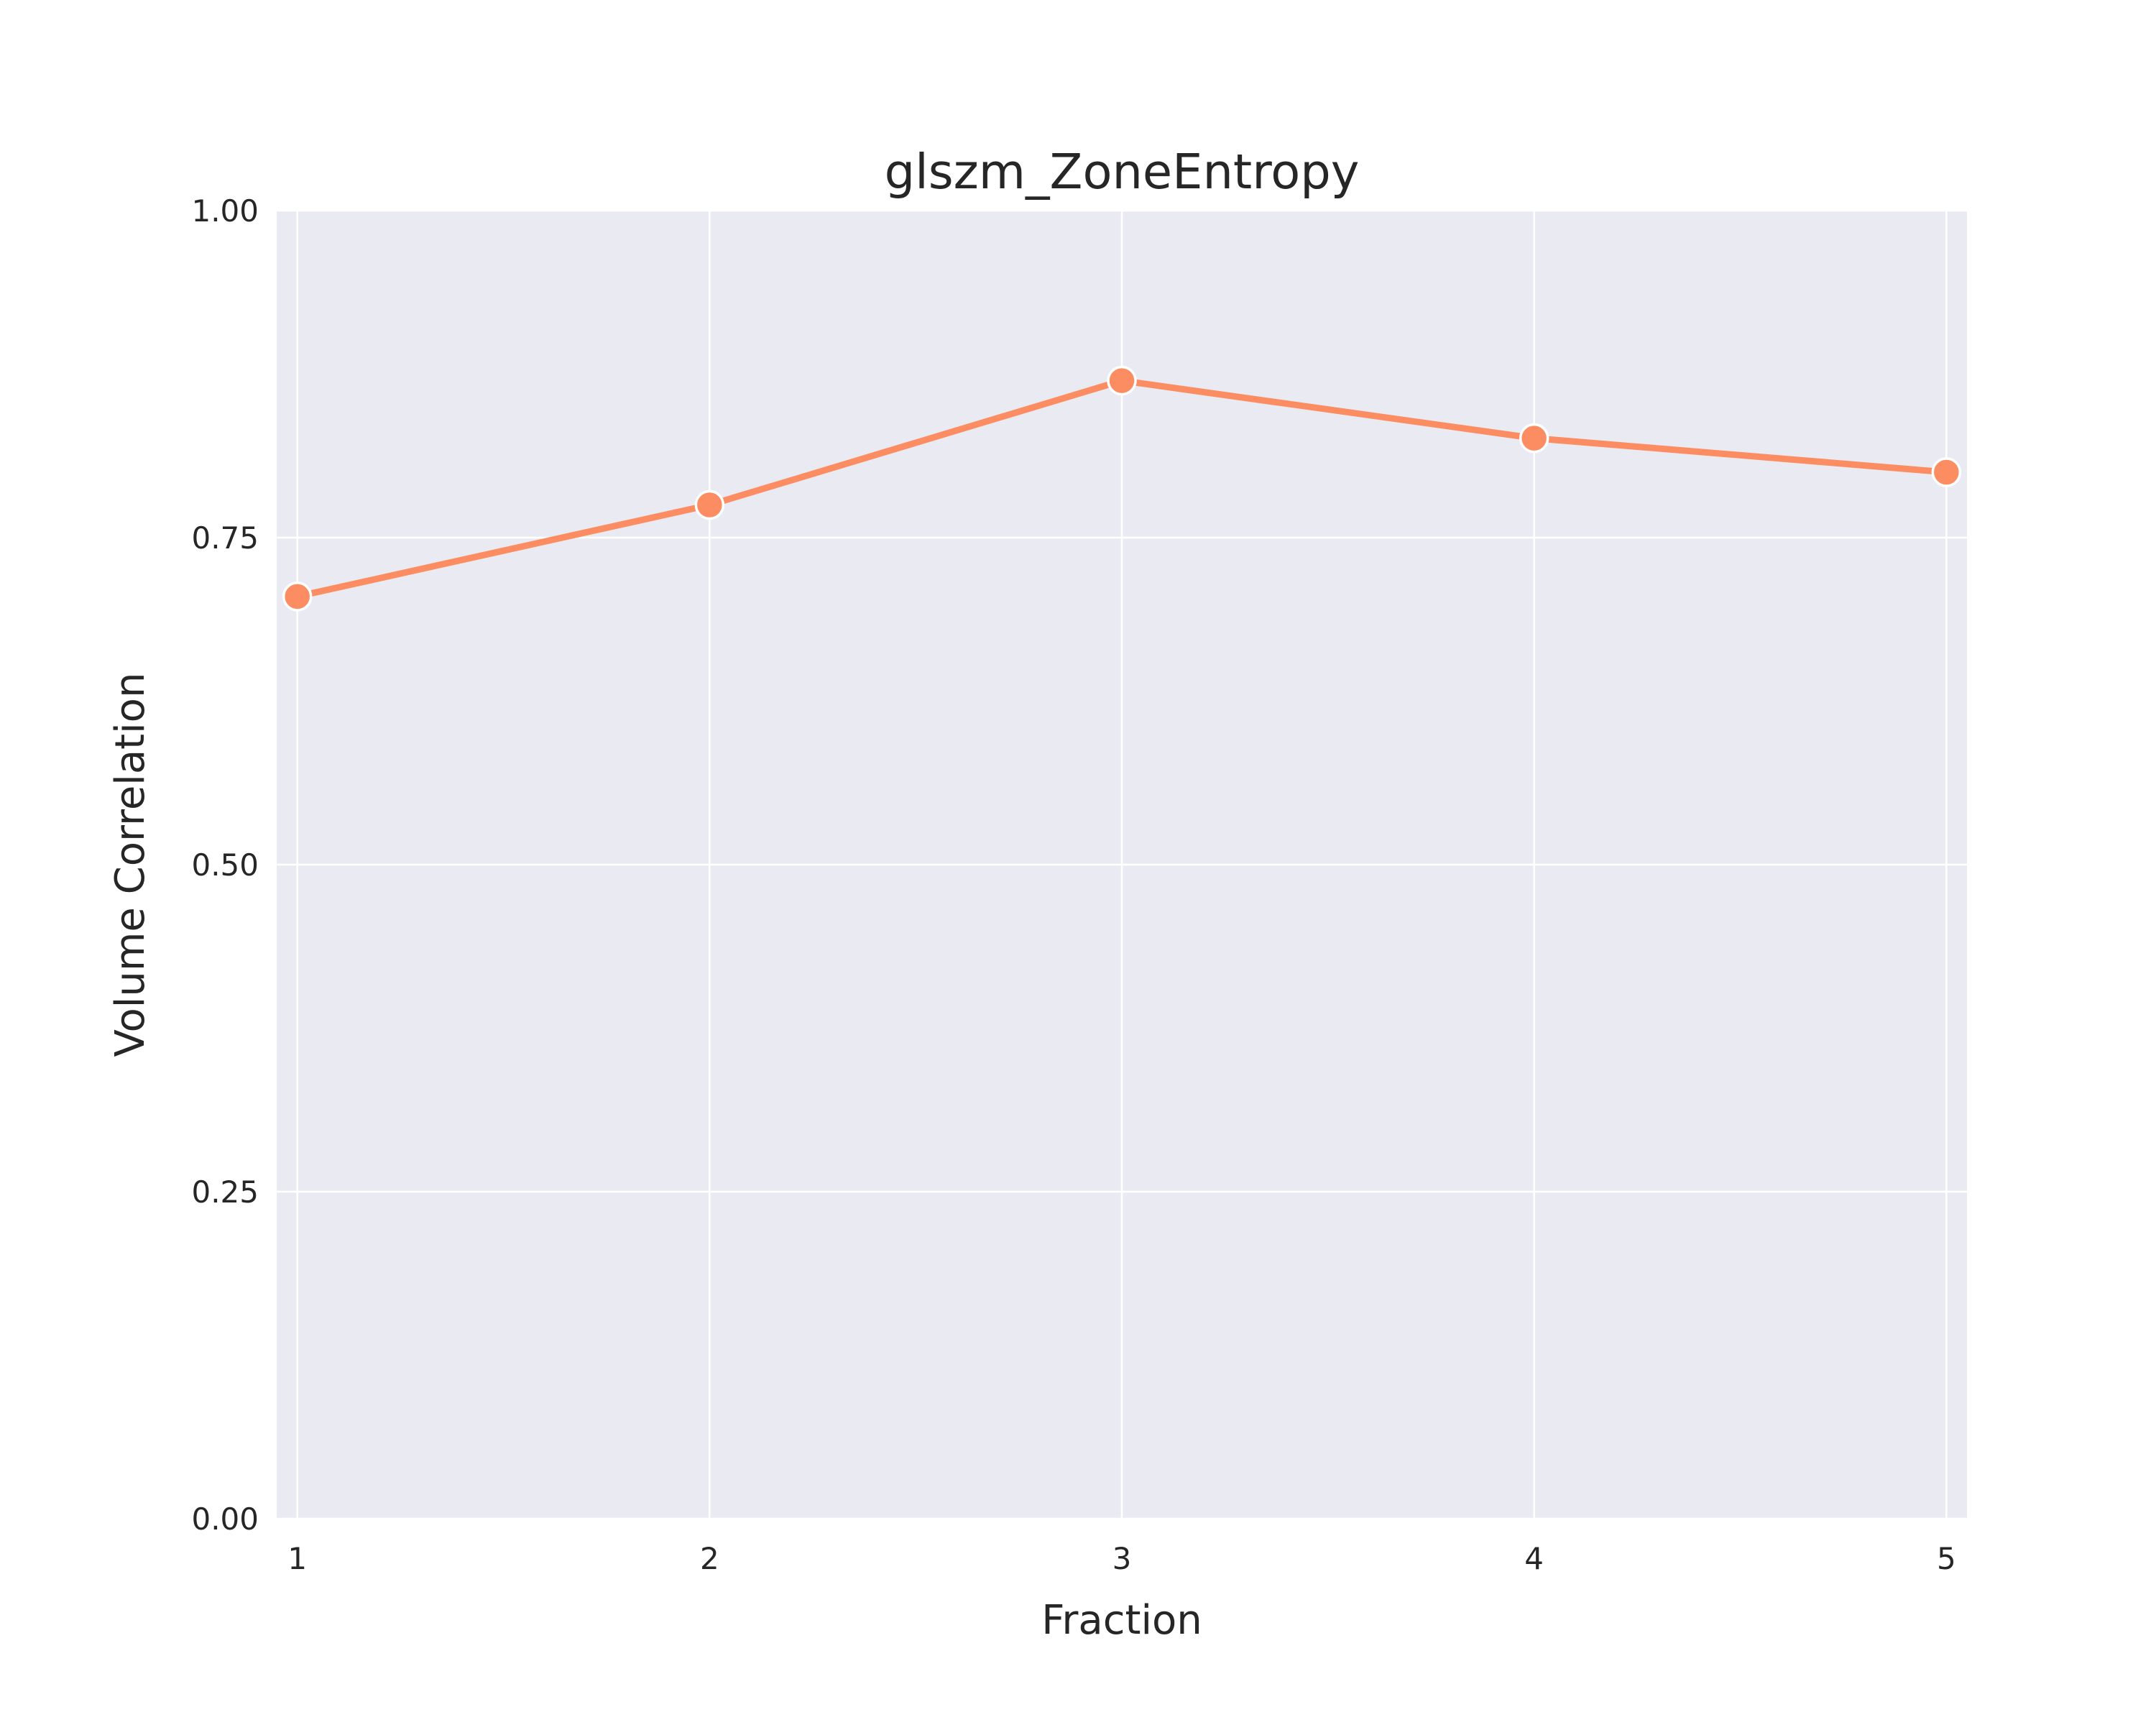 The height and width of the screenshot is (1725, 2156). What do you see at coordinates (130, 865) in the screenshot?
I see `y-axis-label: Volume Correlation` at bounding box center [130, 865].